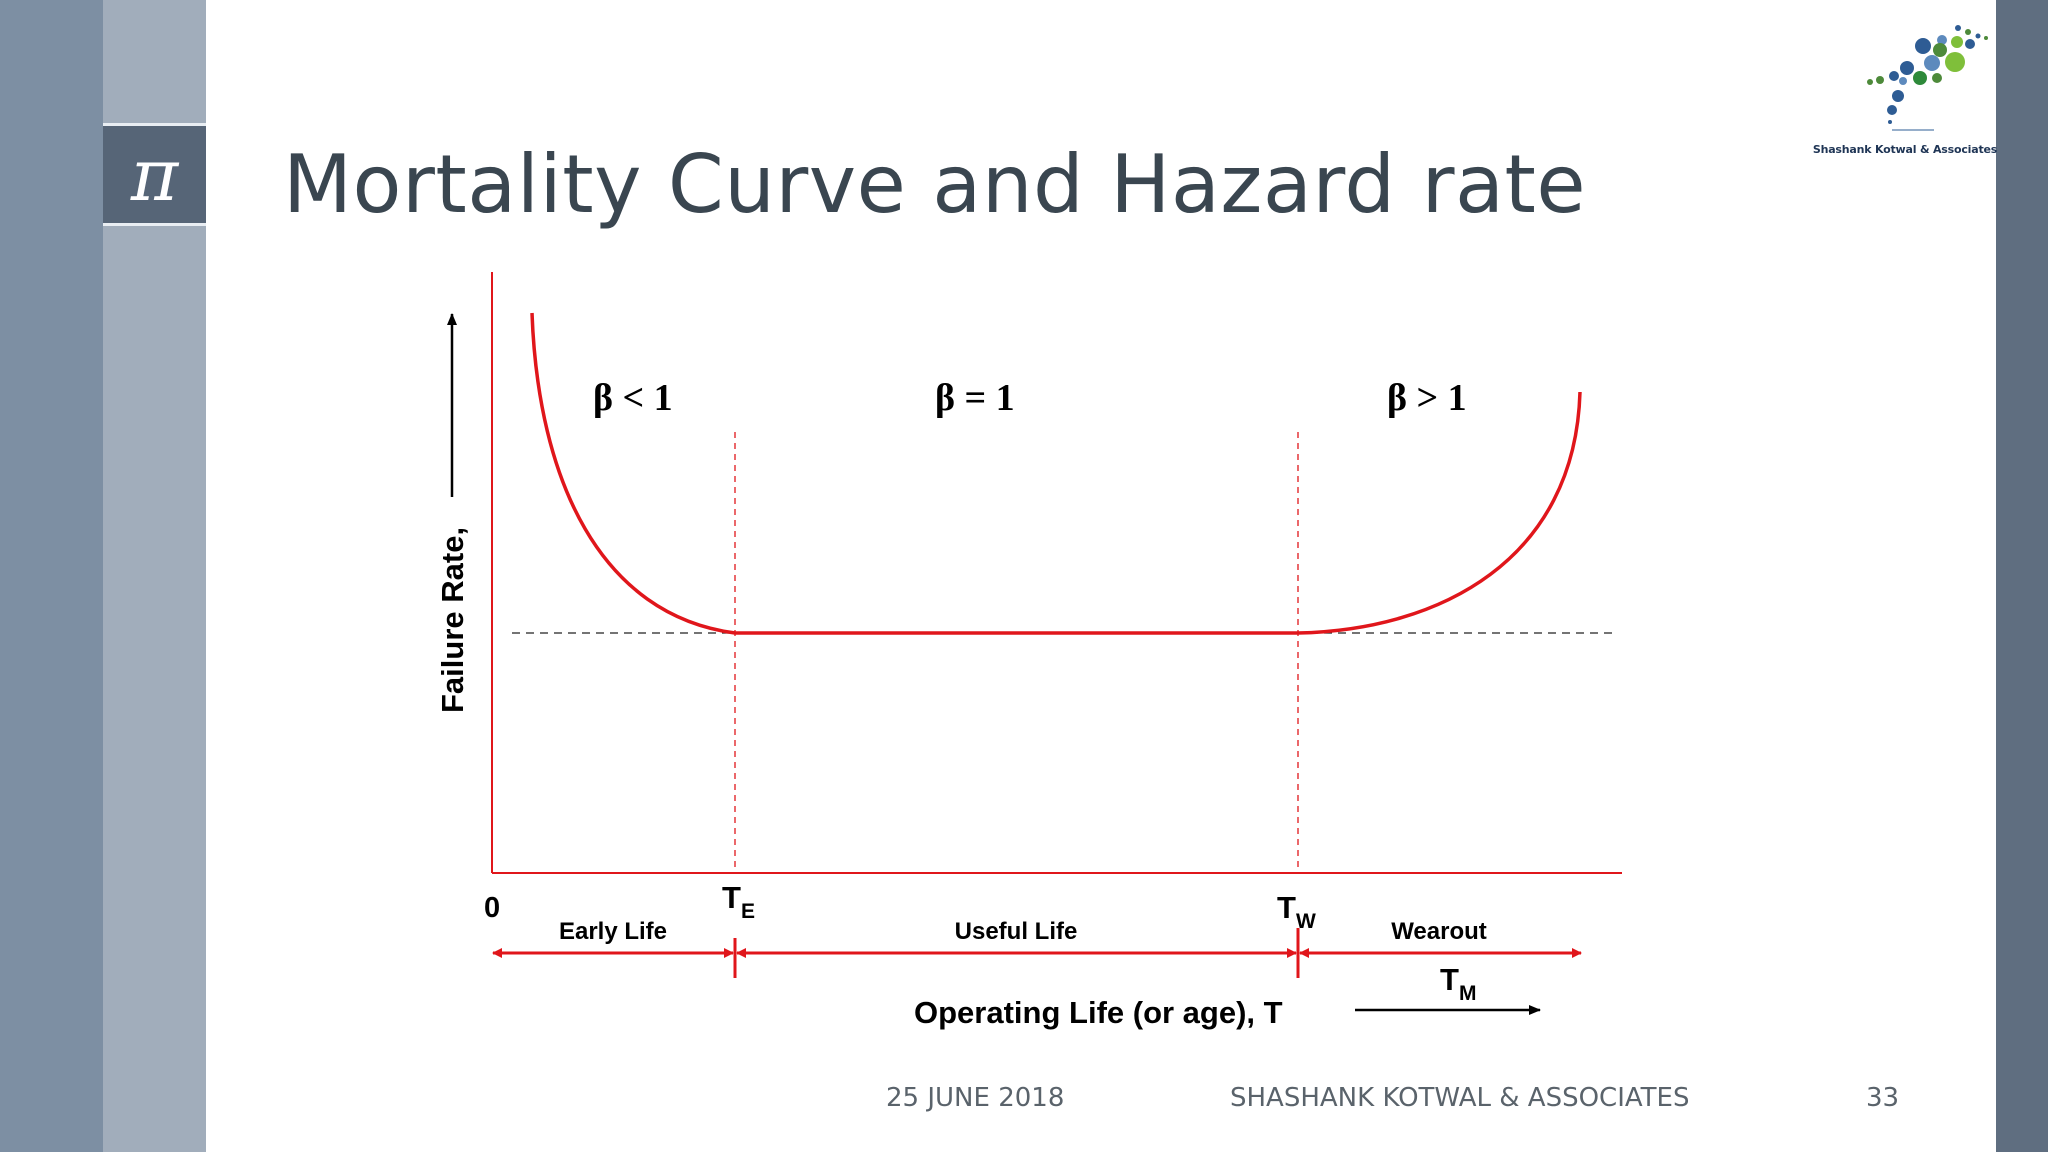 This screenshot has height=1152, width=2048. What do you see at coordinates (1306, 921) in the screenshot?
I see `tw-sub: W` at bounding box center [1306, 921].